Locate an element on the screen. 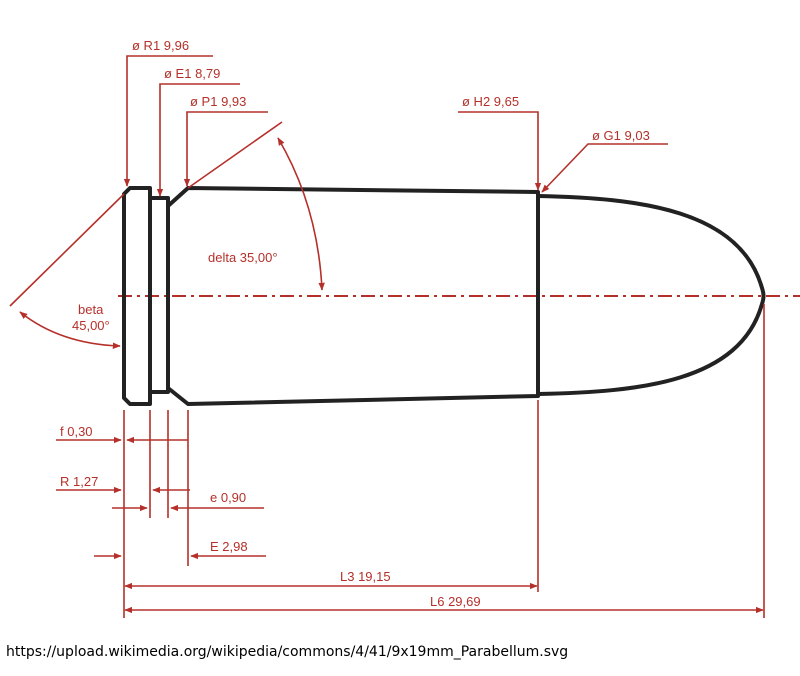  label-beta-value: 45,00° is located at coordinates (91, 325).